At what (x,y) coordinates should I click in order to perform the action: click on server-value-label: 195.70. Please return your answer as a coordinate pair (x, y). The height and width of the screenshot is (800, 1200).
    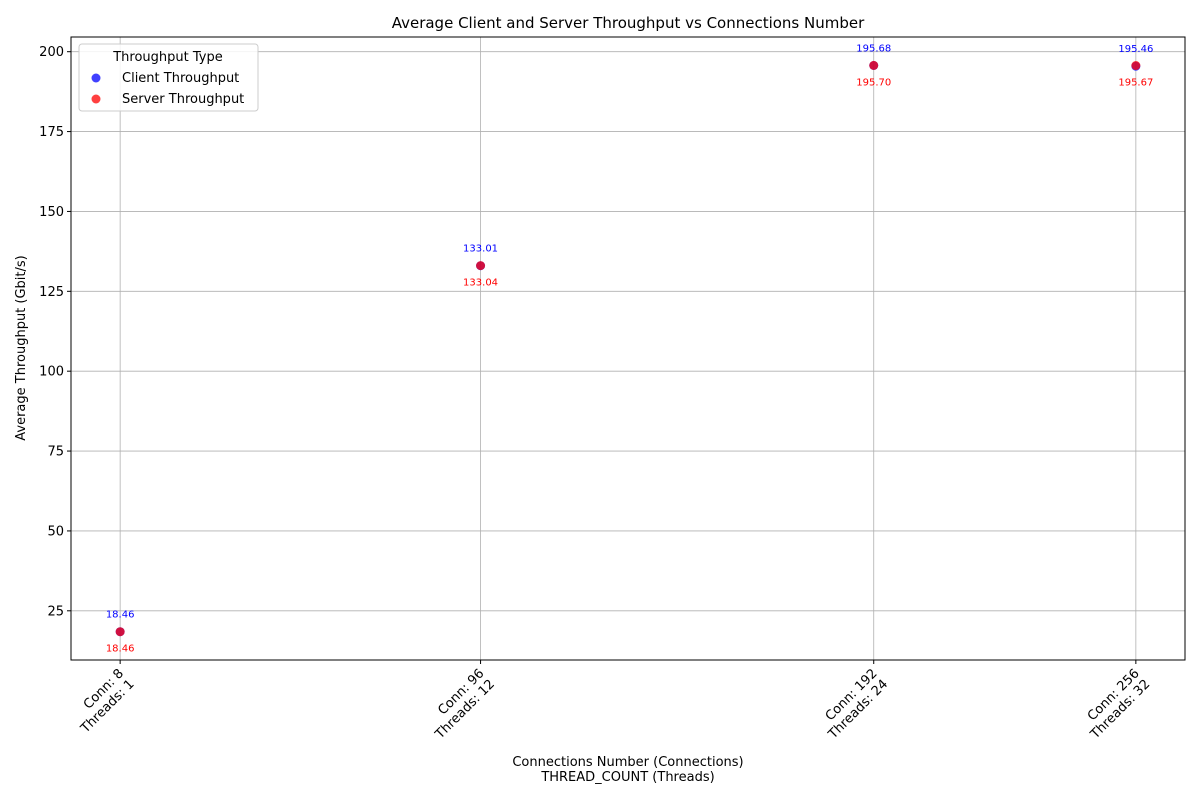
    Looking at the image, I should click on (873, 82).